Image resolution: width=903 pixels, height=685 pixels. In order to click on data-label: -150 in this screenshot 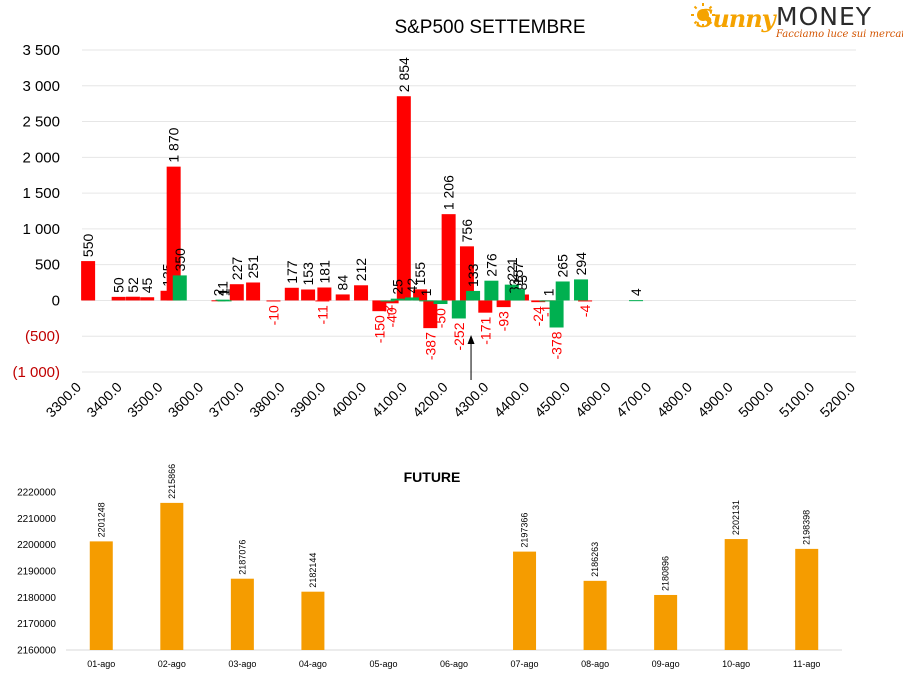, I will do `click(379, 329)`.